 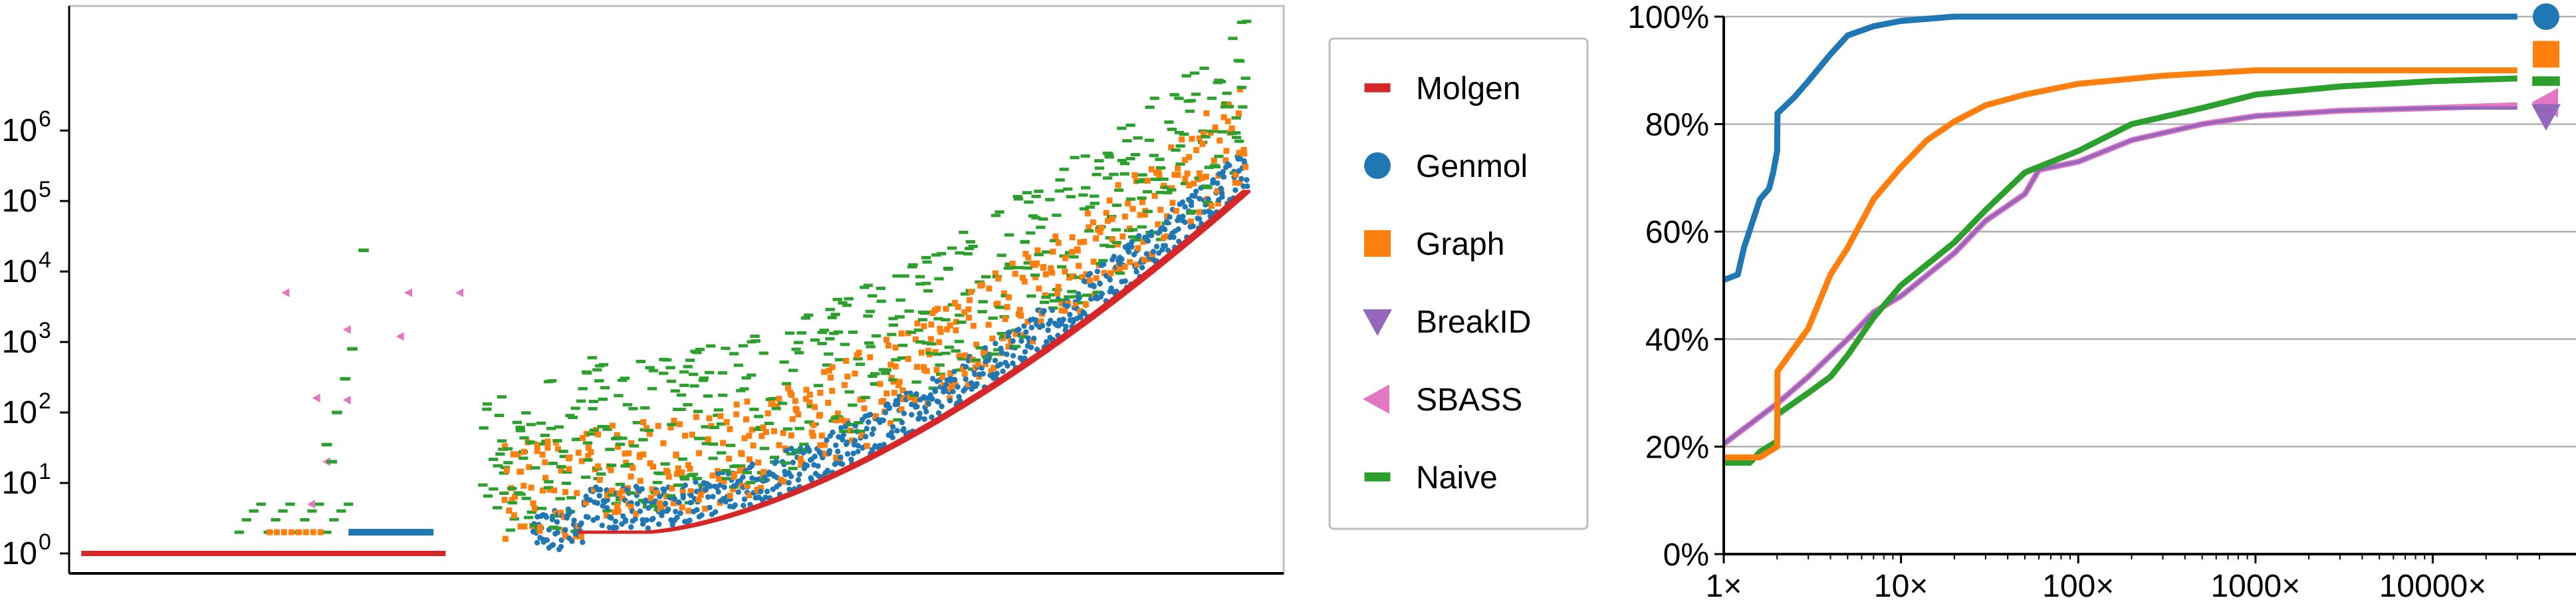 I want to click on scatter-y-tick-label: 10¹, so click(x=26, y=480).